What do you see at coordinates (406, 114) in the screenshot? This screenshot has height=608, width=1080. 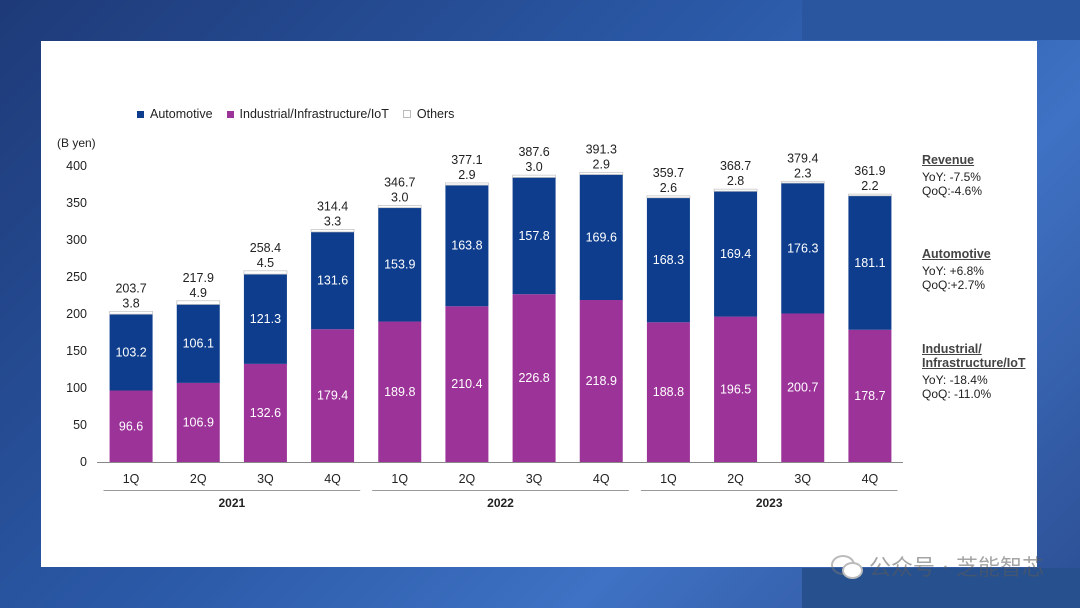 I see `legend-swatch-others` at bounding box center [406, 114].